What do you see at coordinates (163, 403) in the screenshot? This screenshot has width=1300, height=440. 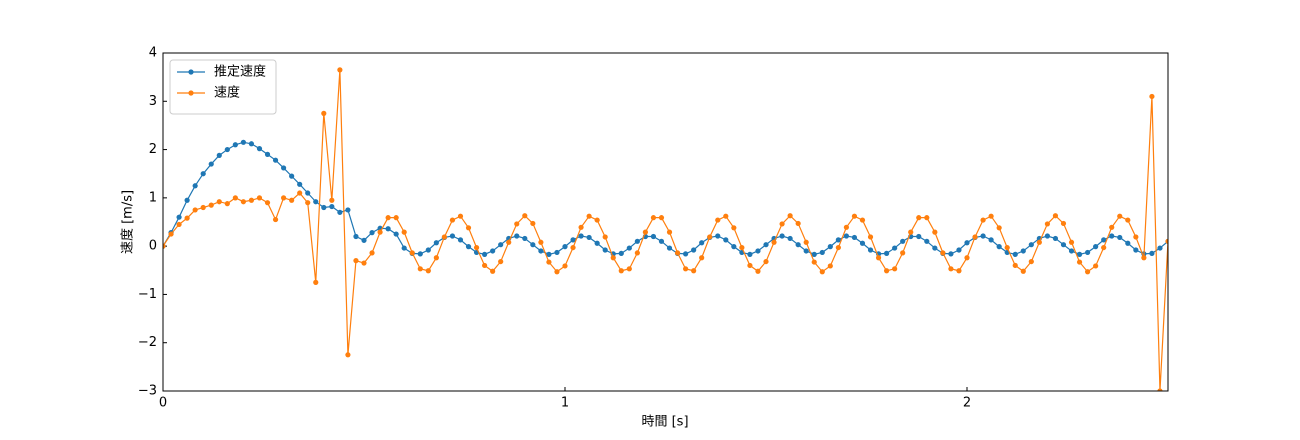 I see `x-tick-label: 0` at bounding box center [163, 403].